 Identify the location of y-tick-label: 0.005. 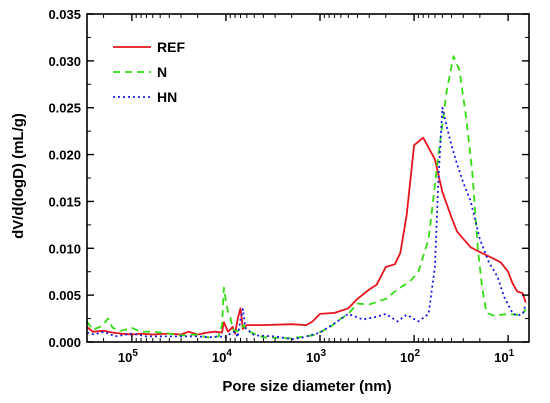
(64, 295).